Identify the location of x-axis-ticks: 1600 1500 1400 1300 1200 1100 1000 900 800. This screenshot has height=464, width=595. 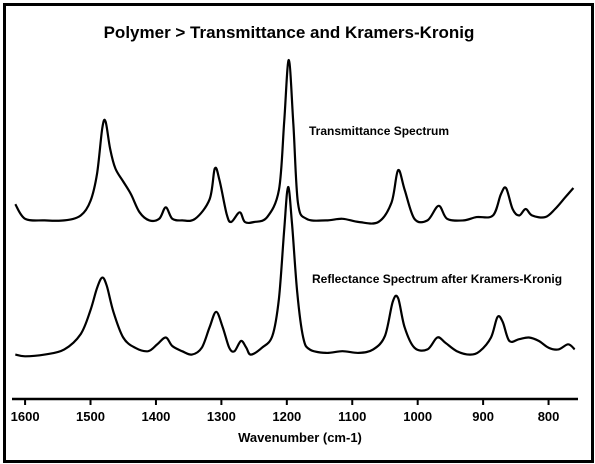
(285, 411).